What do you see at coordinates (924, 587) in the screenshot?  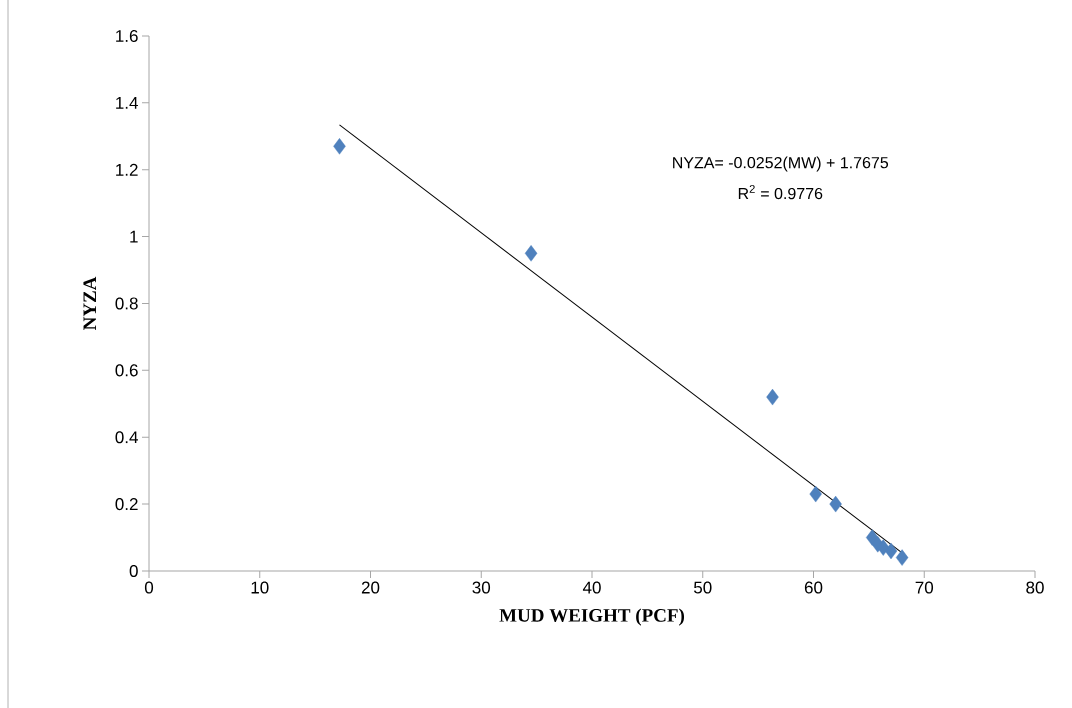 I see `x-tick-label: 70` at bounding box center [924, 587].